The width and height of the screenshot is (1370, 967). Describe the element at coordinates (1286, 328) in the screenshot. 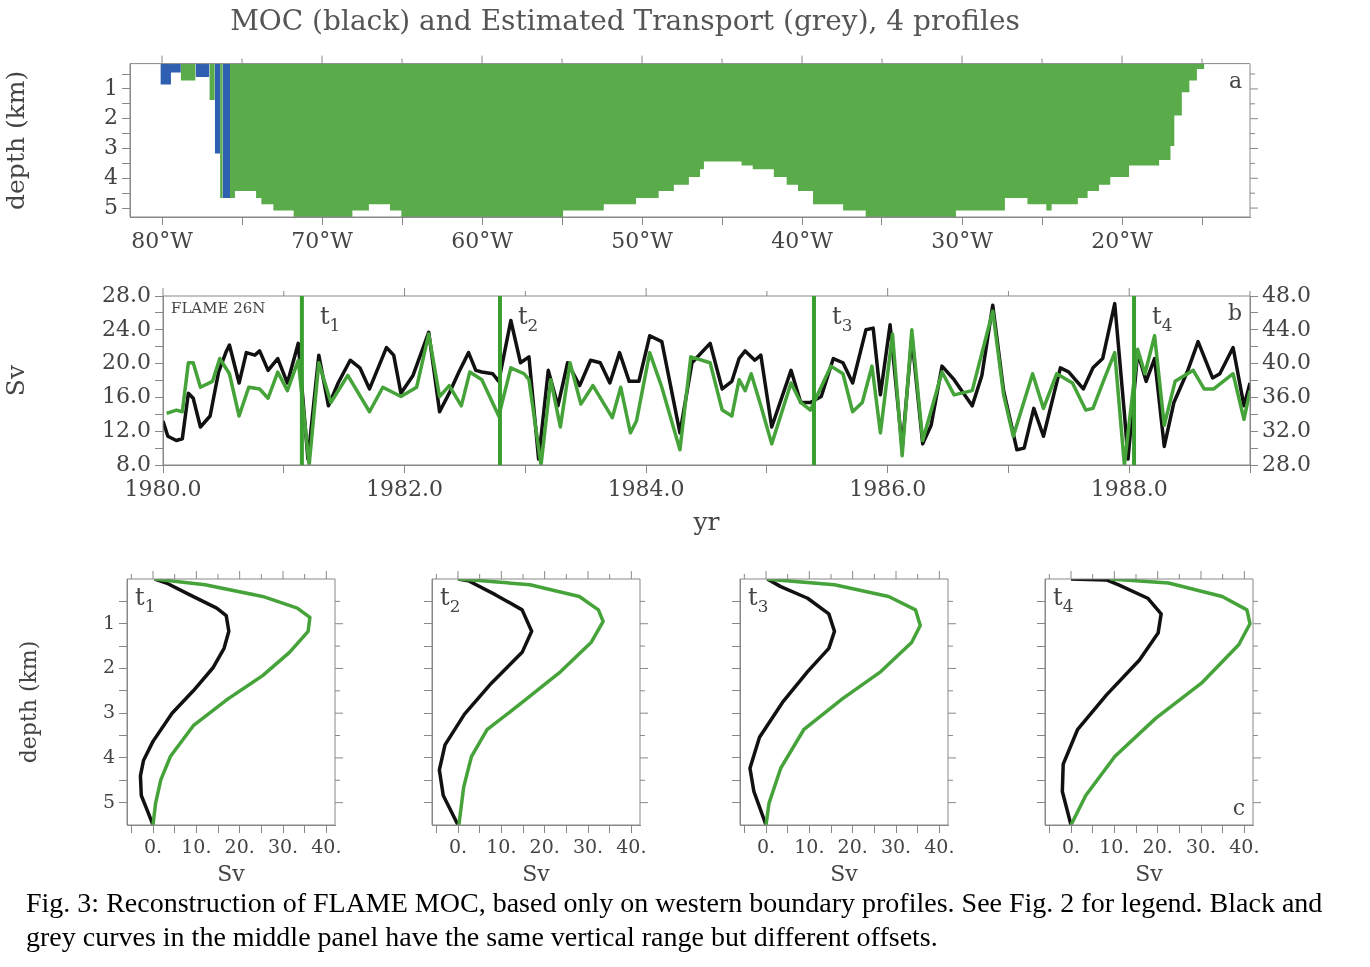

I see `y2-tick-label: 44.0` at that location.